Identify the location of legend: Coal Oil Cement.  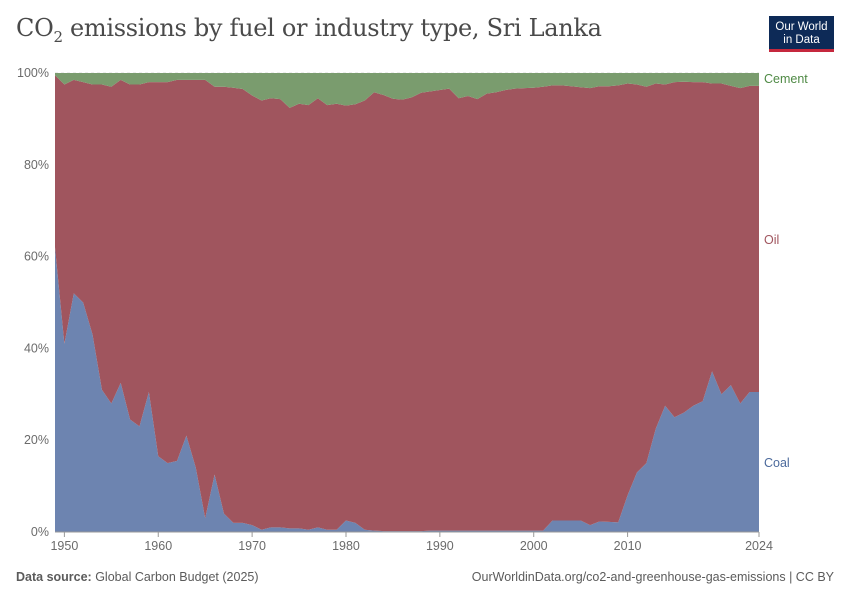
(786, 271).